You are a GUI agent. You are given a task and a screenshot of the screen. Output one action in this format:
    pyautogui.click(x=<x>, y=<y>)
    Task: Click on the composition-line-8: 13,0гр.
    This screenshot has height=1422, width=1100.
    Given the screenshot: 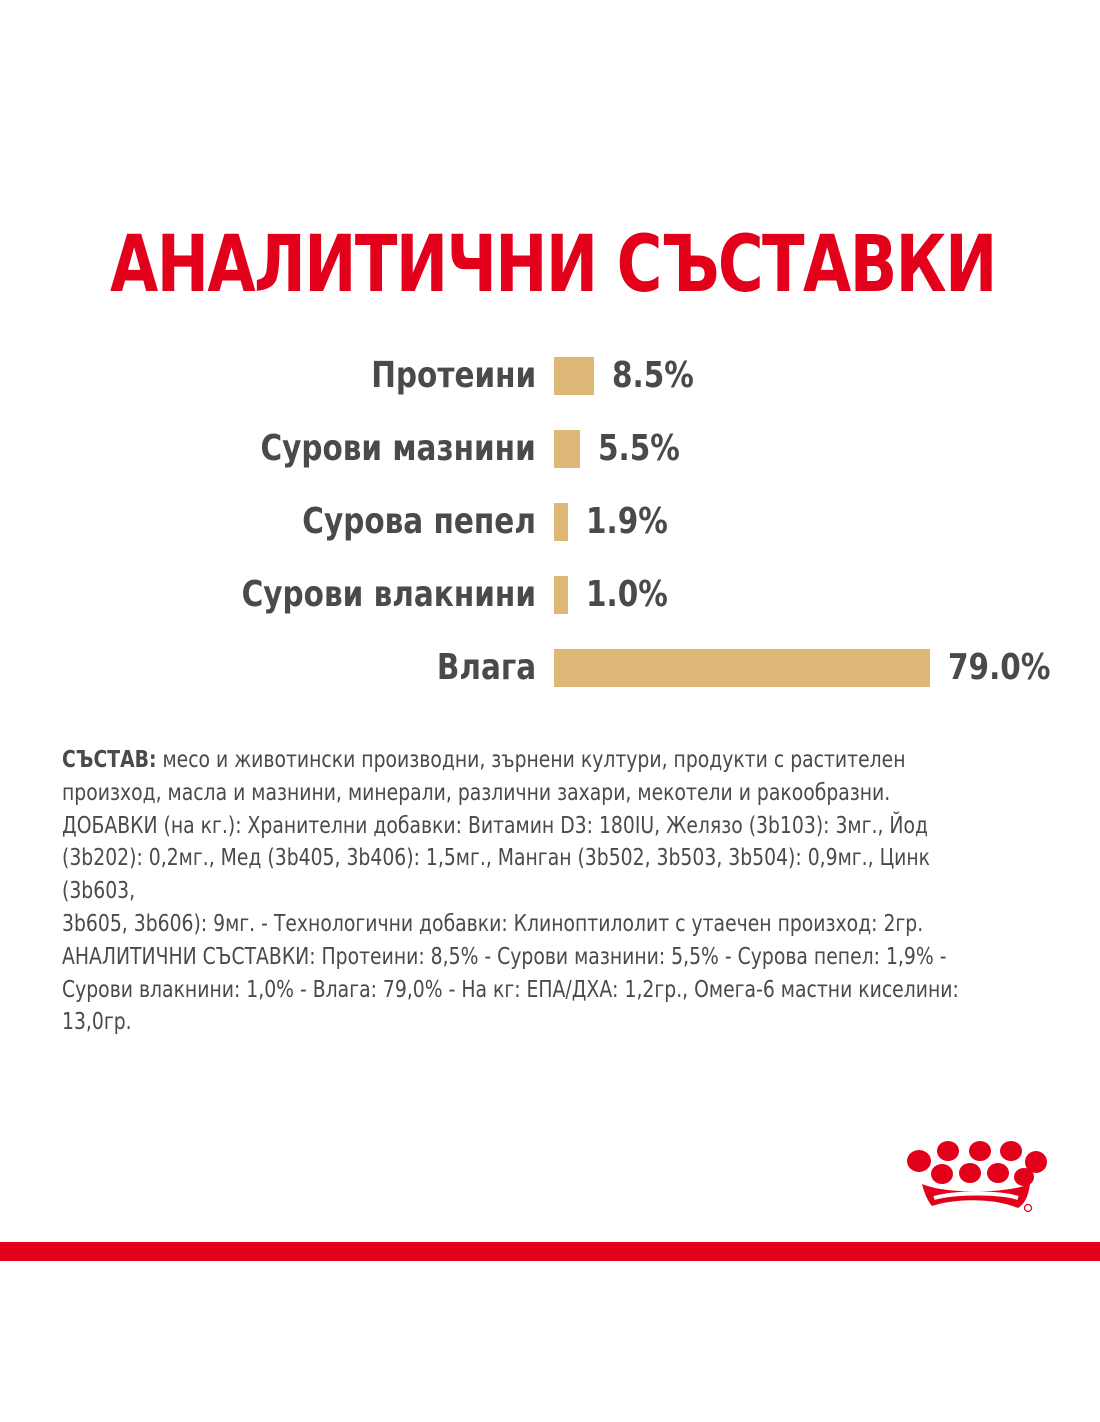 What is the action you would take?
    pyautogui.click(x=97, y=1021)
    